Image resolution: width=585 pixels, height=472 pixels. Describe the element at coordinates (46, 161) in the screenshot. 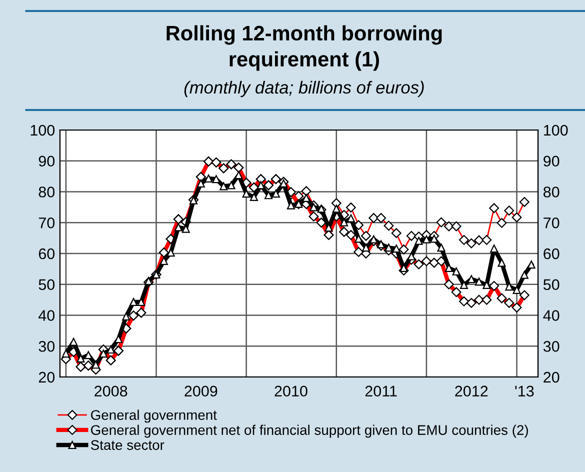

I see `y-tick-label: 90` at that location.